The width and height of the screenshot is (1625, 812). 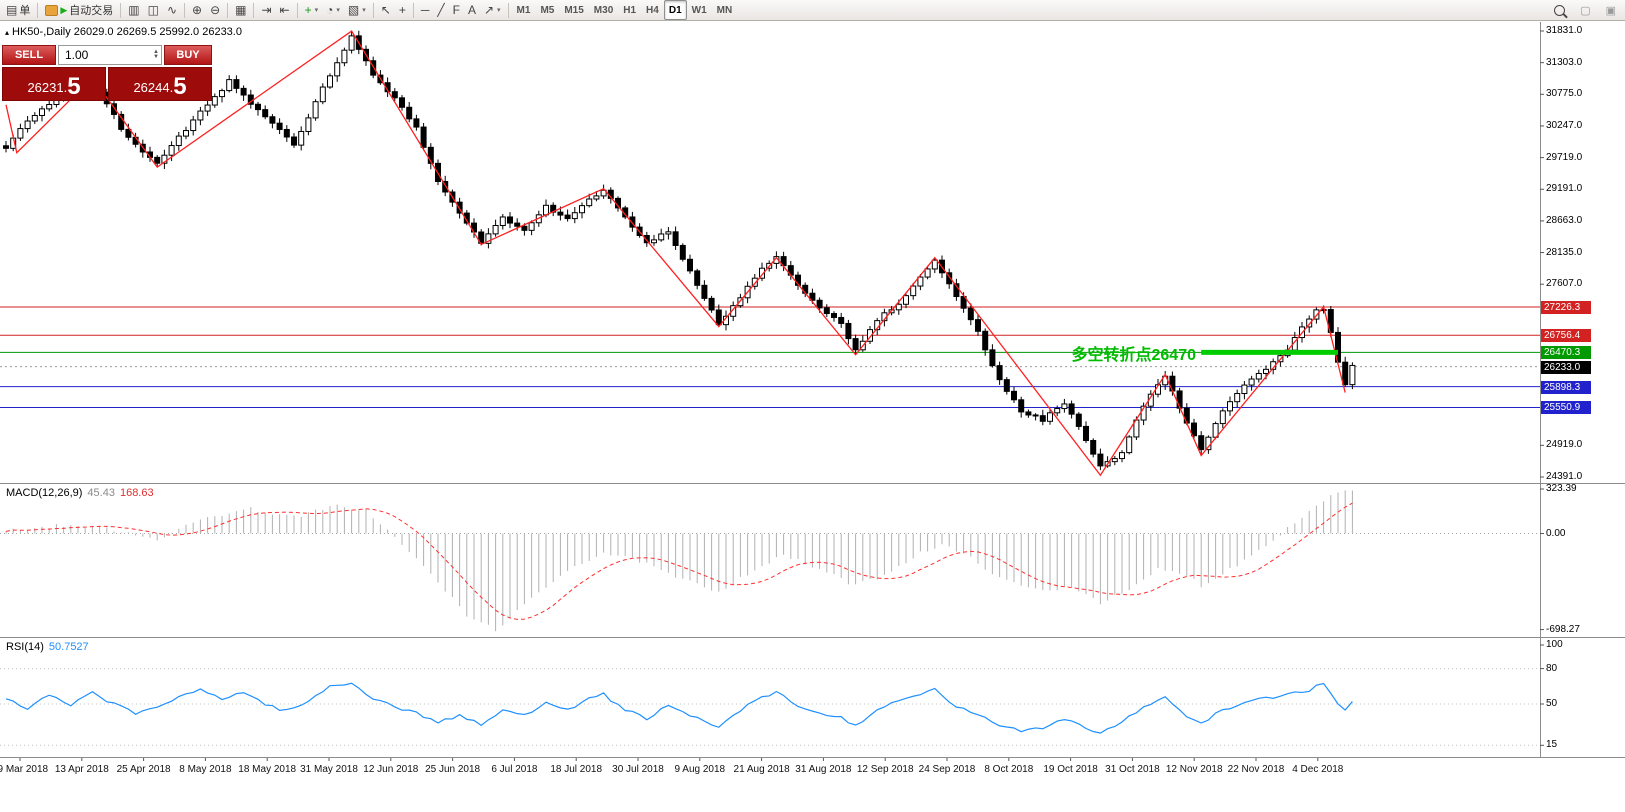 I want to click on tf-h4-label: H4, so click(x=652, y=10).